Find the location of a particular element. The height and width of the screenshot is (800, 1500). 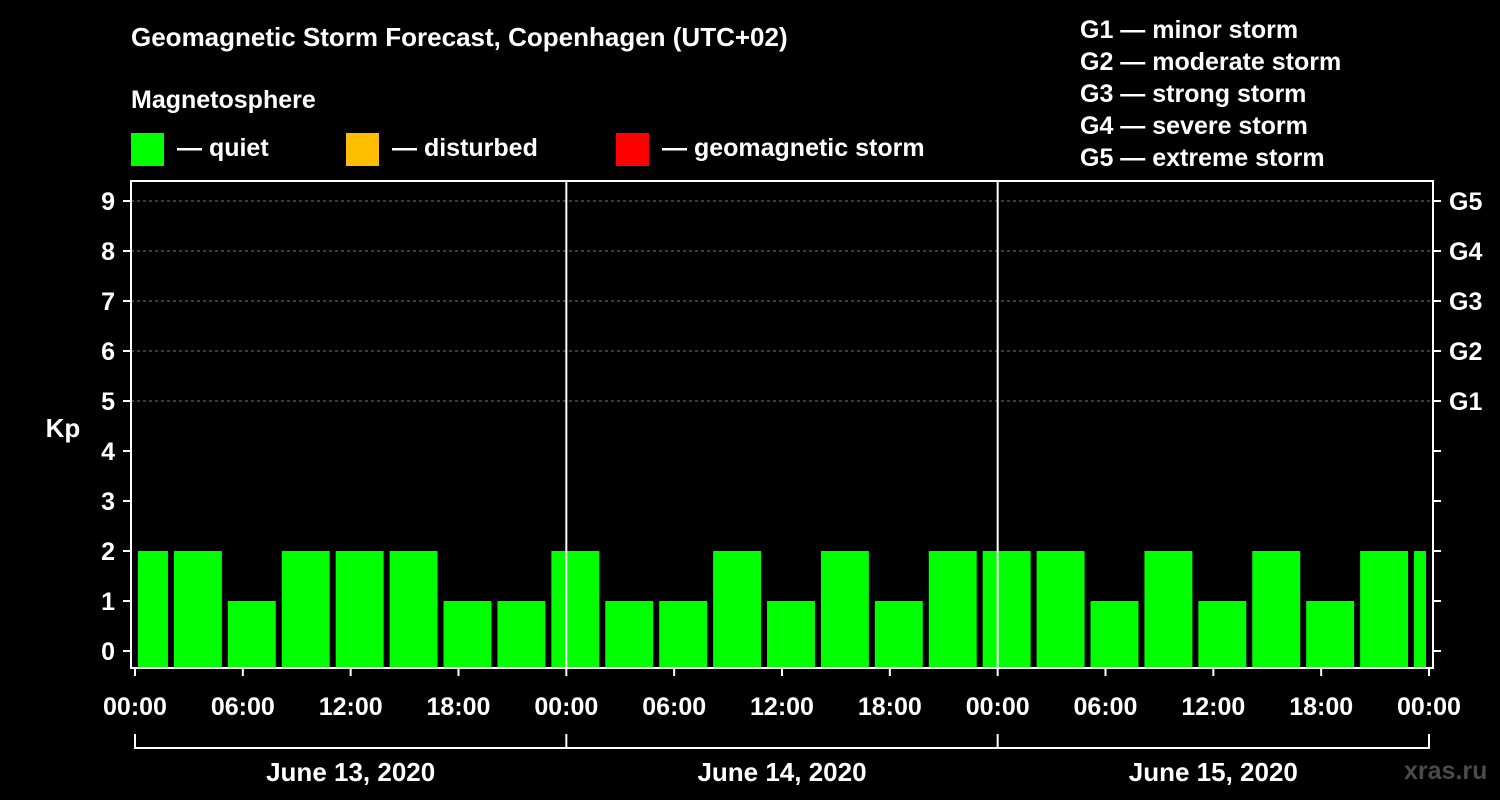

storm-scale-g1: G1 — minor storm is located at coordinates (1189, 30).